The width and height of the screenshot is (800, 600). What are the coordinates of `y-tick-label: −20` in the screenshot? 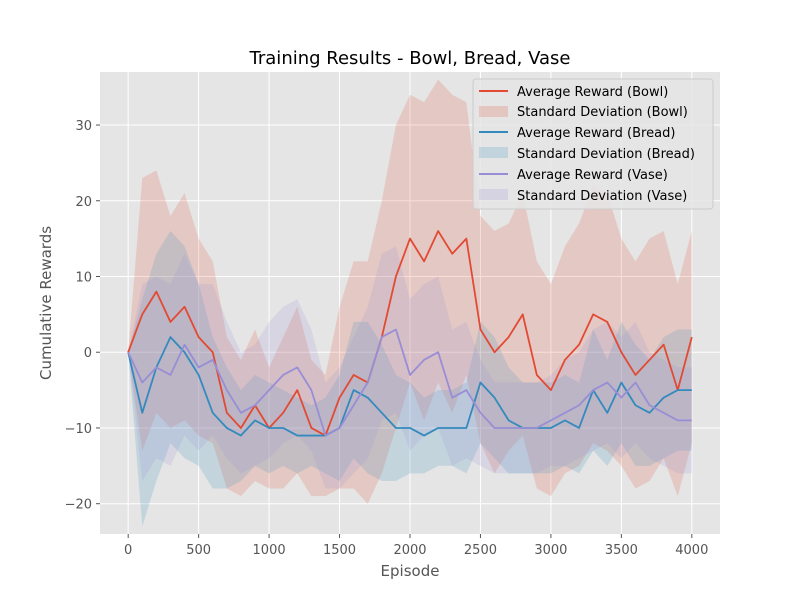 It's located at (78, 505).